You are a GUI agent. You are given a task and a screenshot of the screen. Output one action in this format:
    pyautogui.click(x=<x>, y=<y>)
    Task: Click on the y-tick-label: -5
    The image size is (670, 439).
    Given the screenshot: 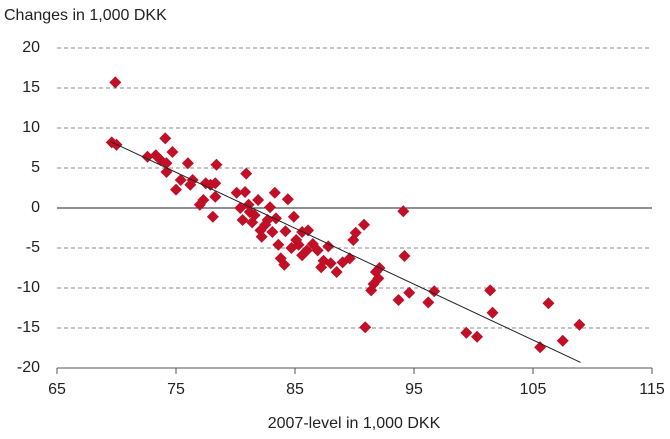 What is the action you would take?
    pyautogui.click(x=33, y=247)
    